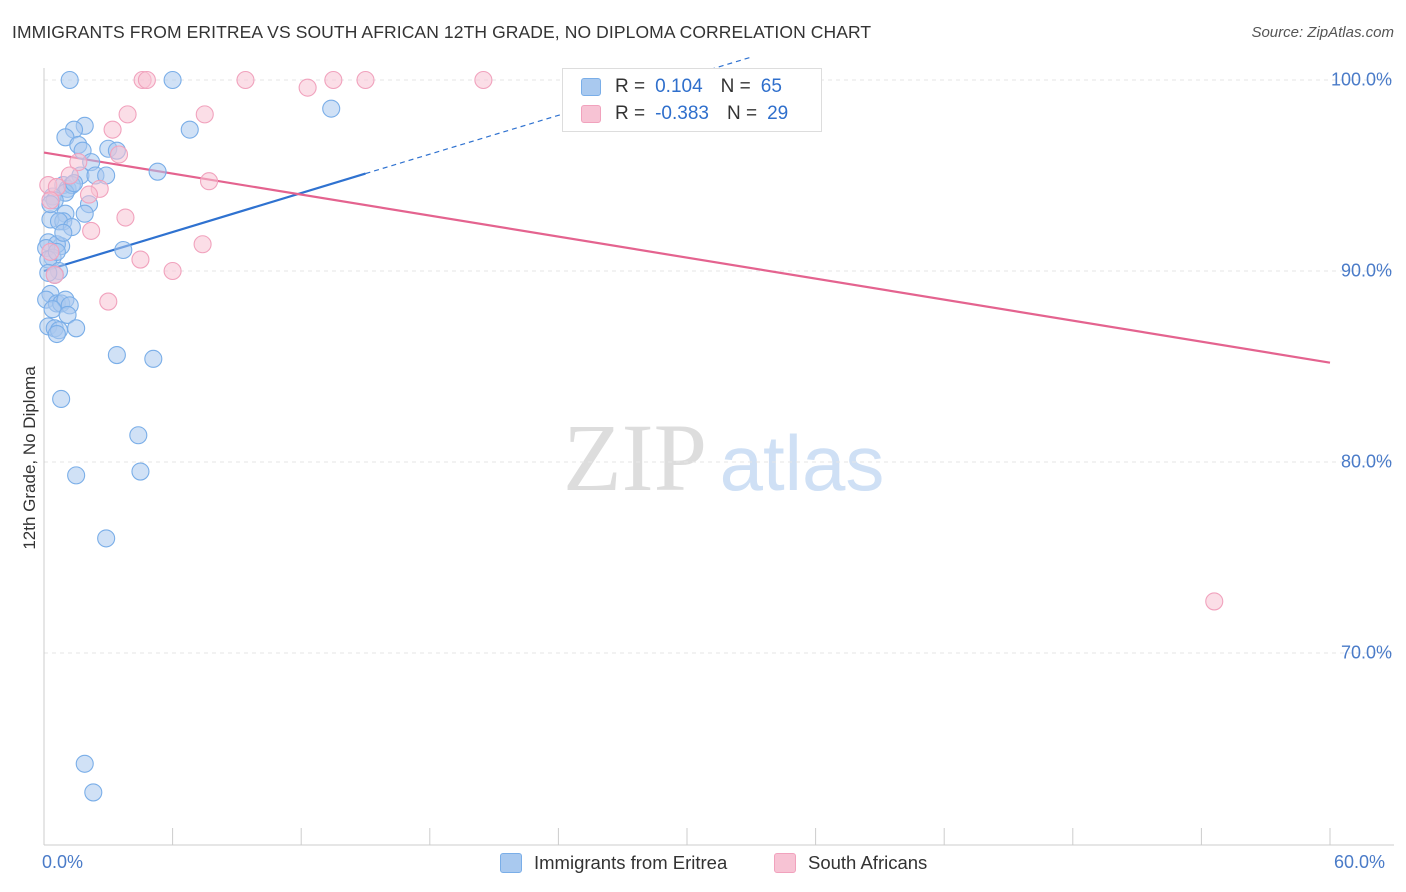  What do you see at coordinates (1366, 652) in the screenshot?
I see `y-tick-label-3: 70.0%` at bounding box center [1366, 652].